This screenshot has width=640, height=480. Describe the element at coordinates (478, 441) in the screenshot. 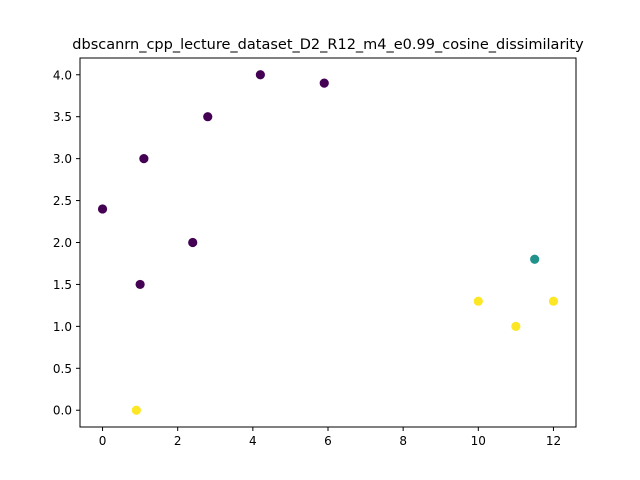

I see `x-tick-label: 10` at that location.